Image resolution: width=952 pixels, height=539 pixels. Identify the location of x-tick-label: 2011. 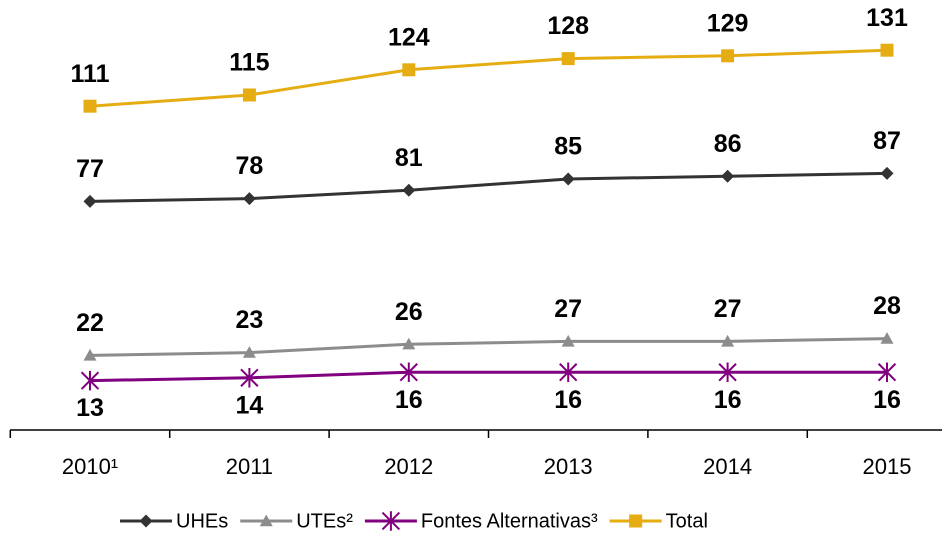
(249, 466).